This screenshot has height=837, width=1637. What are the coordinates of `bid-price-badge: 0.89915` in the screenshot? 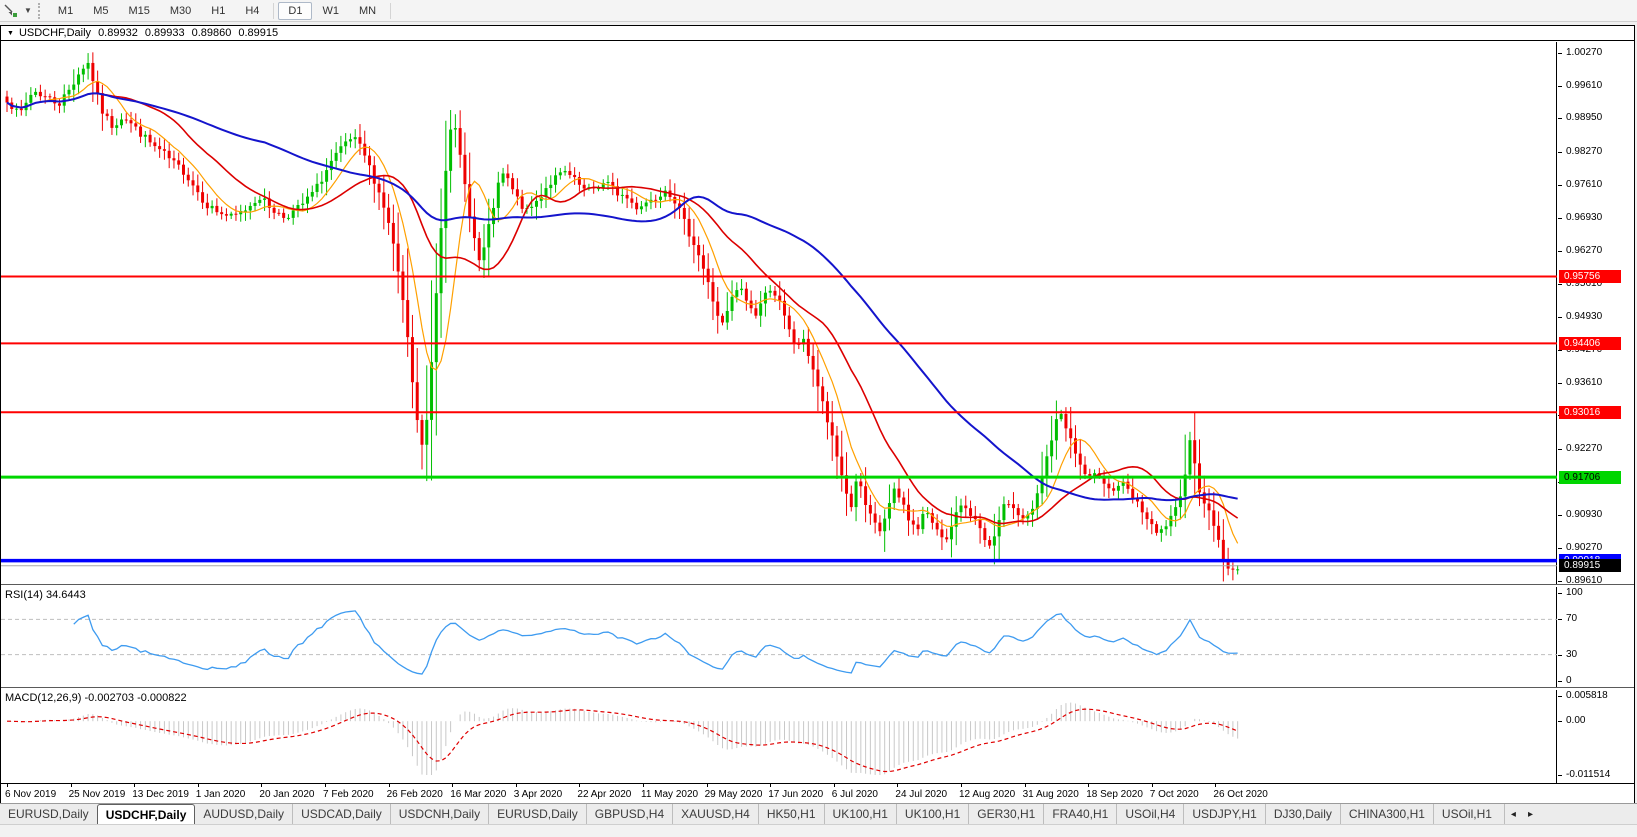 It's located at (1590, 566).